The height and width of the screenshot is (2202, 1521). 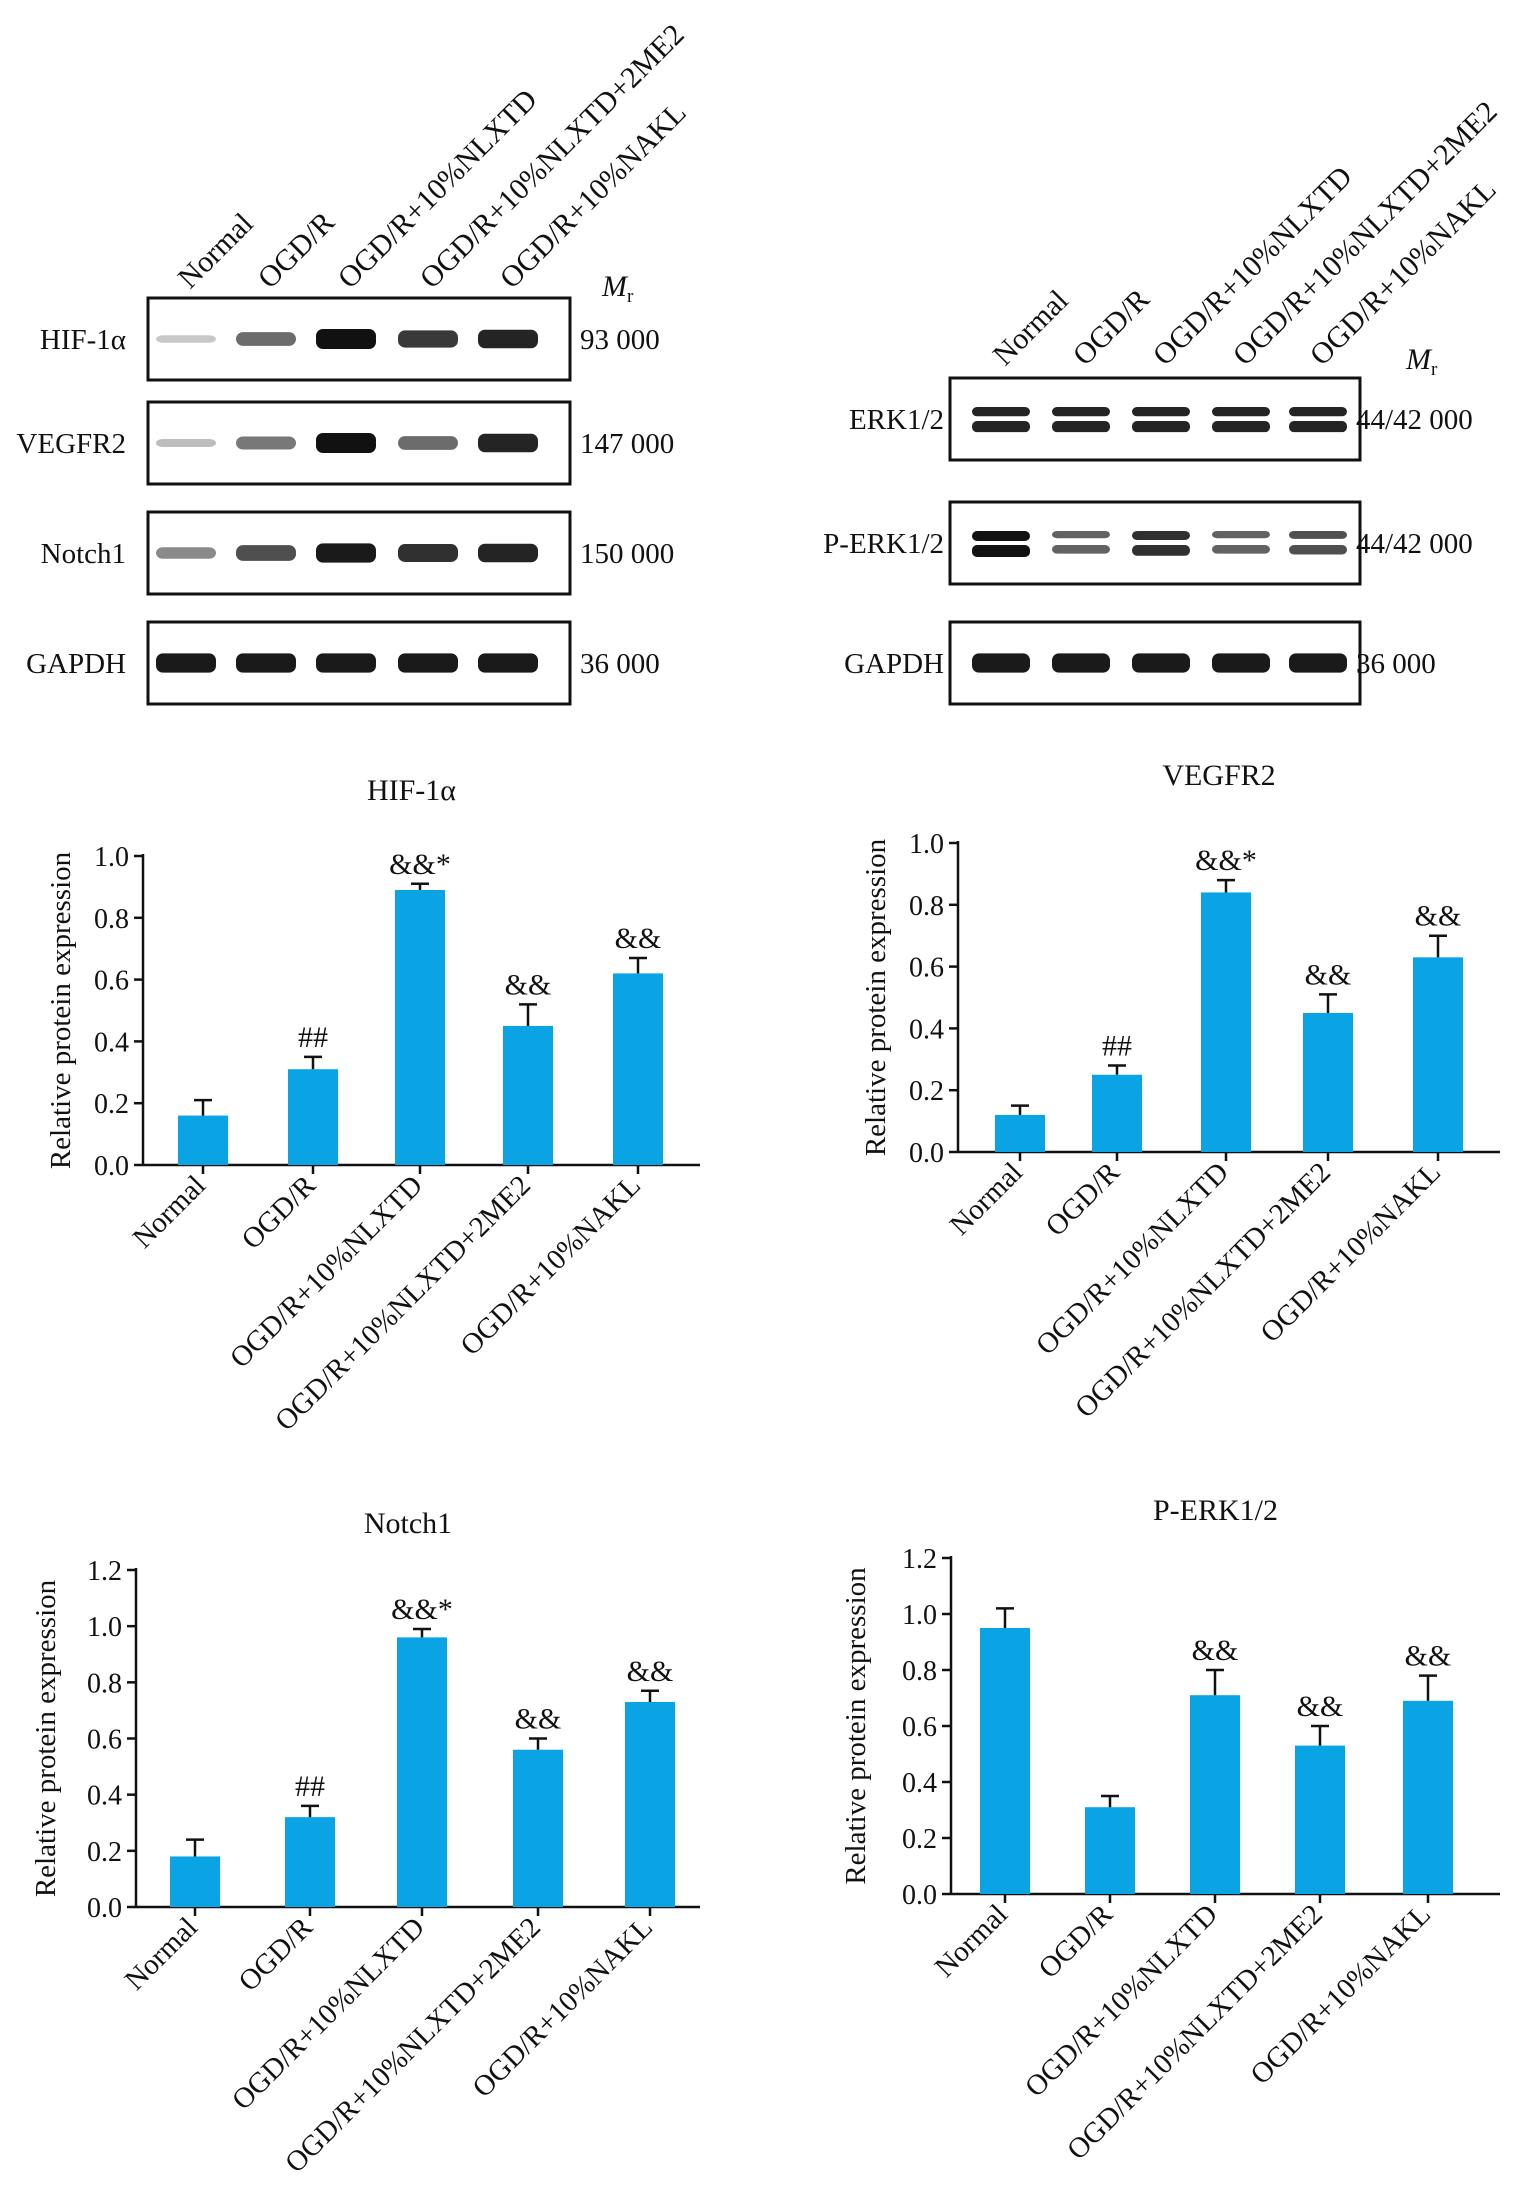 What do you see at coordinates (71, 444) in the screenshot?
I see `protein-label: VEGFR2` at bounding box center [71, 444].